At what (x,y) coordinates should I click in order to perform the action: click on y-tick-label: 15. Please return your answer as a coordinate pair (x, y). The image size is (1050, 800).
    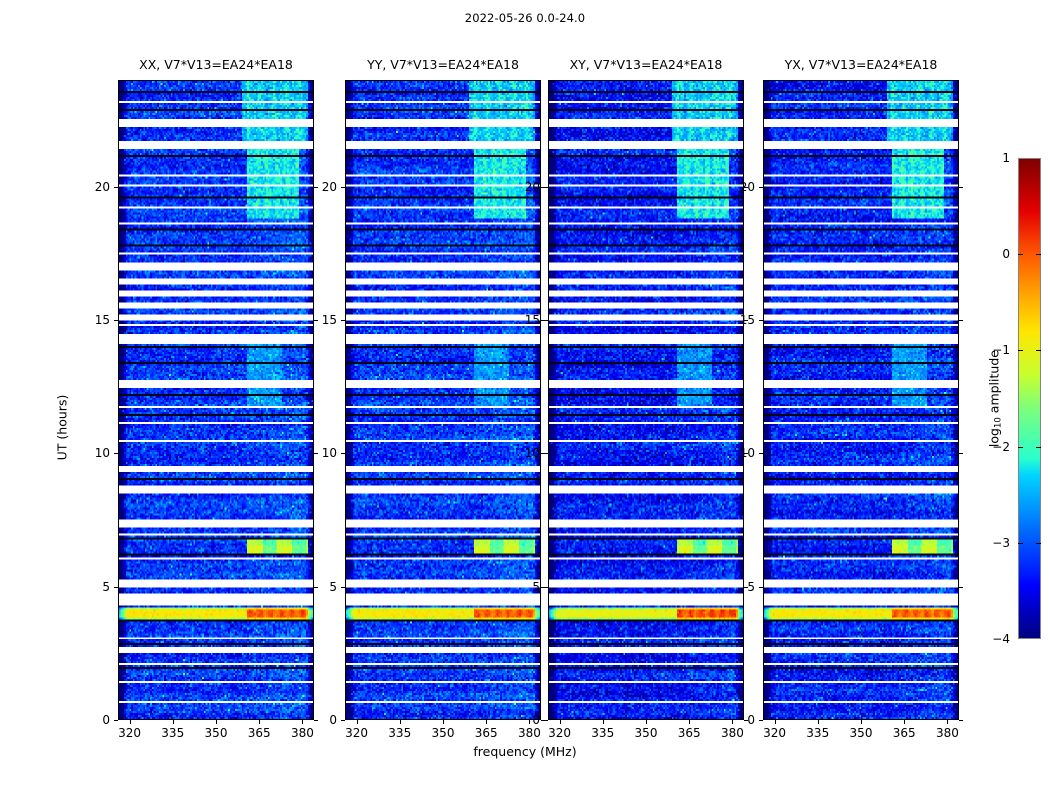
    Looking at the image, I should click on (329, 320).